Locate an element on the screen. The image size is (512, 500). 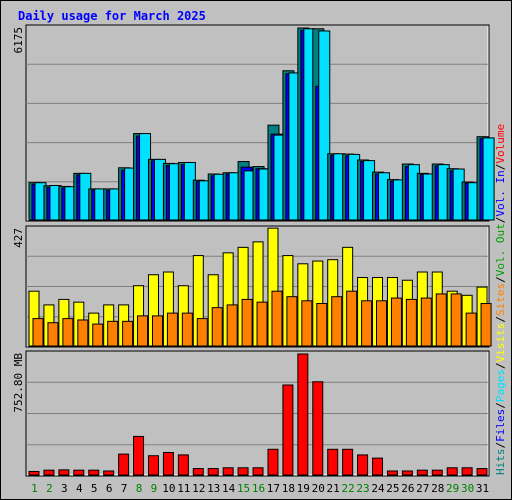
x-tick-label: 4 is located at coordinates (79, 488).